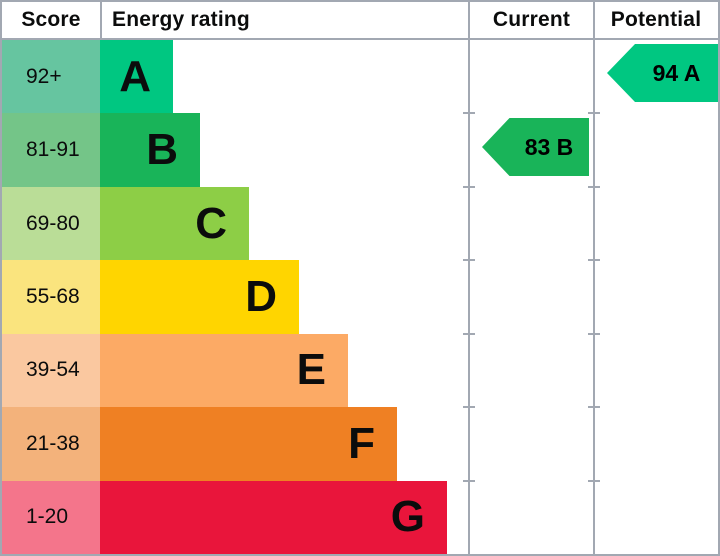 The height and width of the screenshot is (556, 720). Describe the element at coordinates (273, 517) in the screenshot. I see `band-bar-g: G` at that location.